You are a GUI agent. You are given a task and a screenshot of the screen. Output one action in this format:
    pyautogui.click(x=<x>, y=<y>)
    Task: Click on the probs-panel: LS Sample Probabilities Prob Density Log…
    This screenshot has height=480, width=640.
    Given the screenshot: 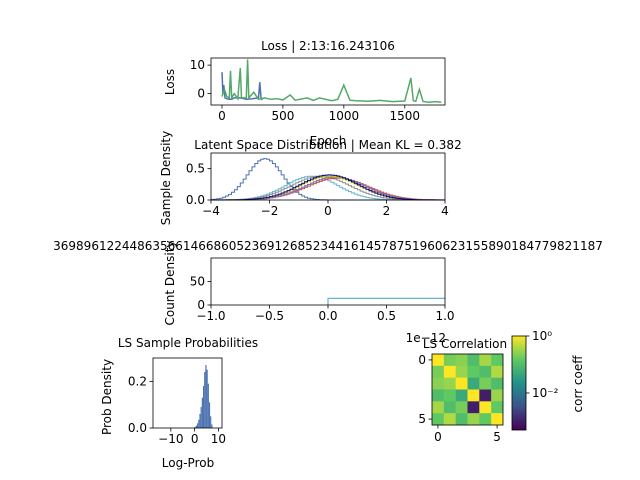 What is the action you would take?
    pyautogui.click(x=179, y=403)
    